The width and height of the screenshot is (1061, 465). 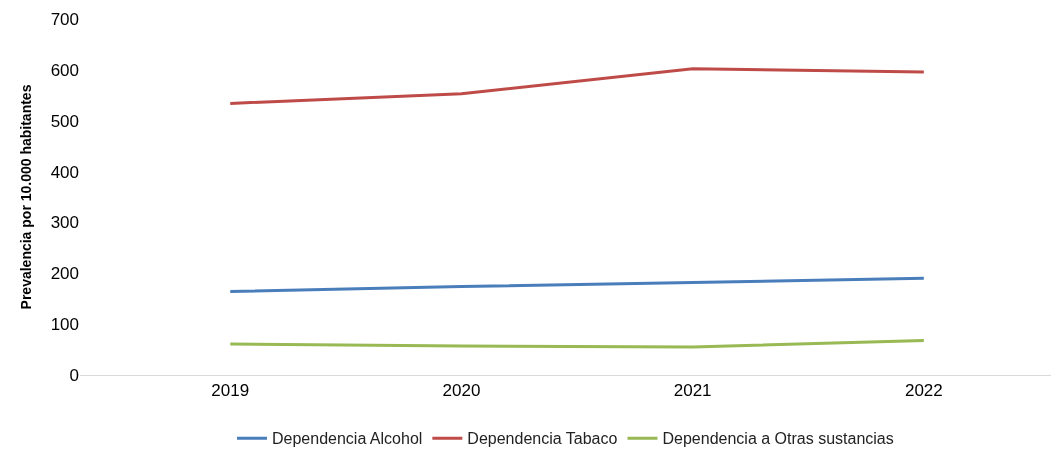 What do you see at coordinates (64, 325) in the screenshot?
I see `y-tick-label: 100` at bounding box center [64, 325].